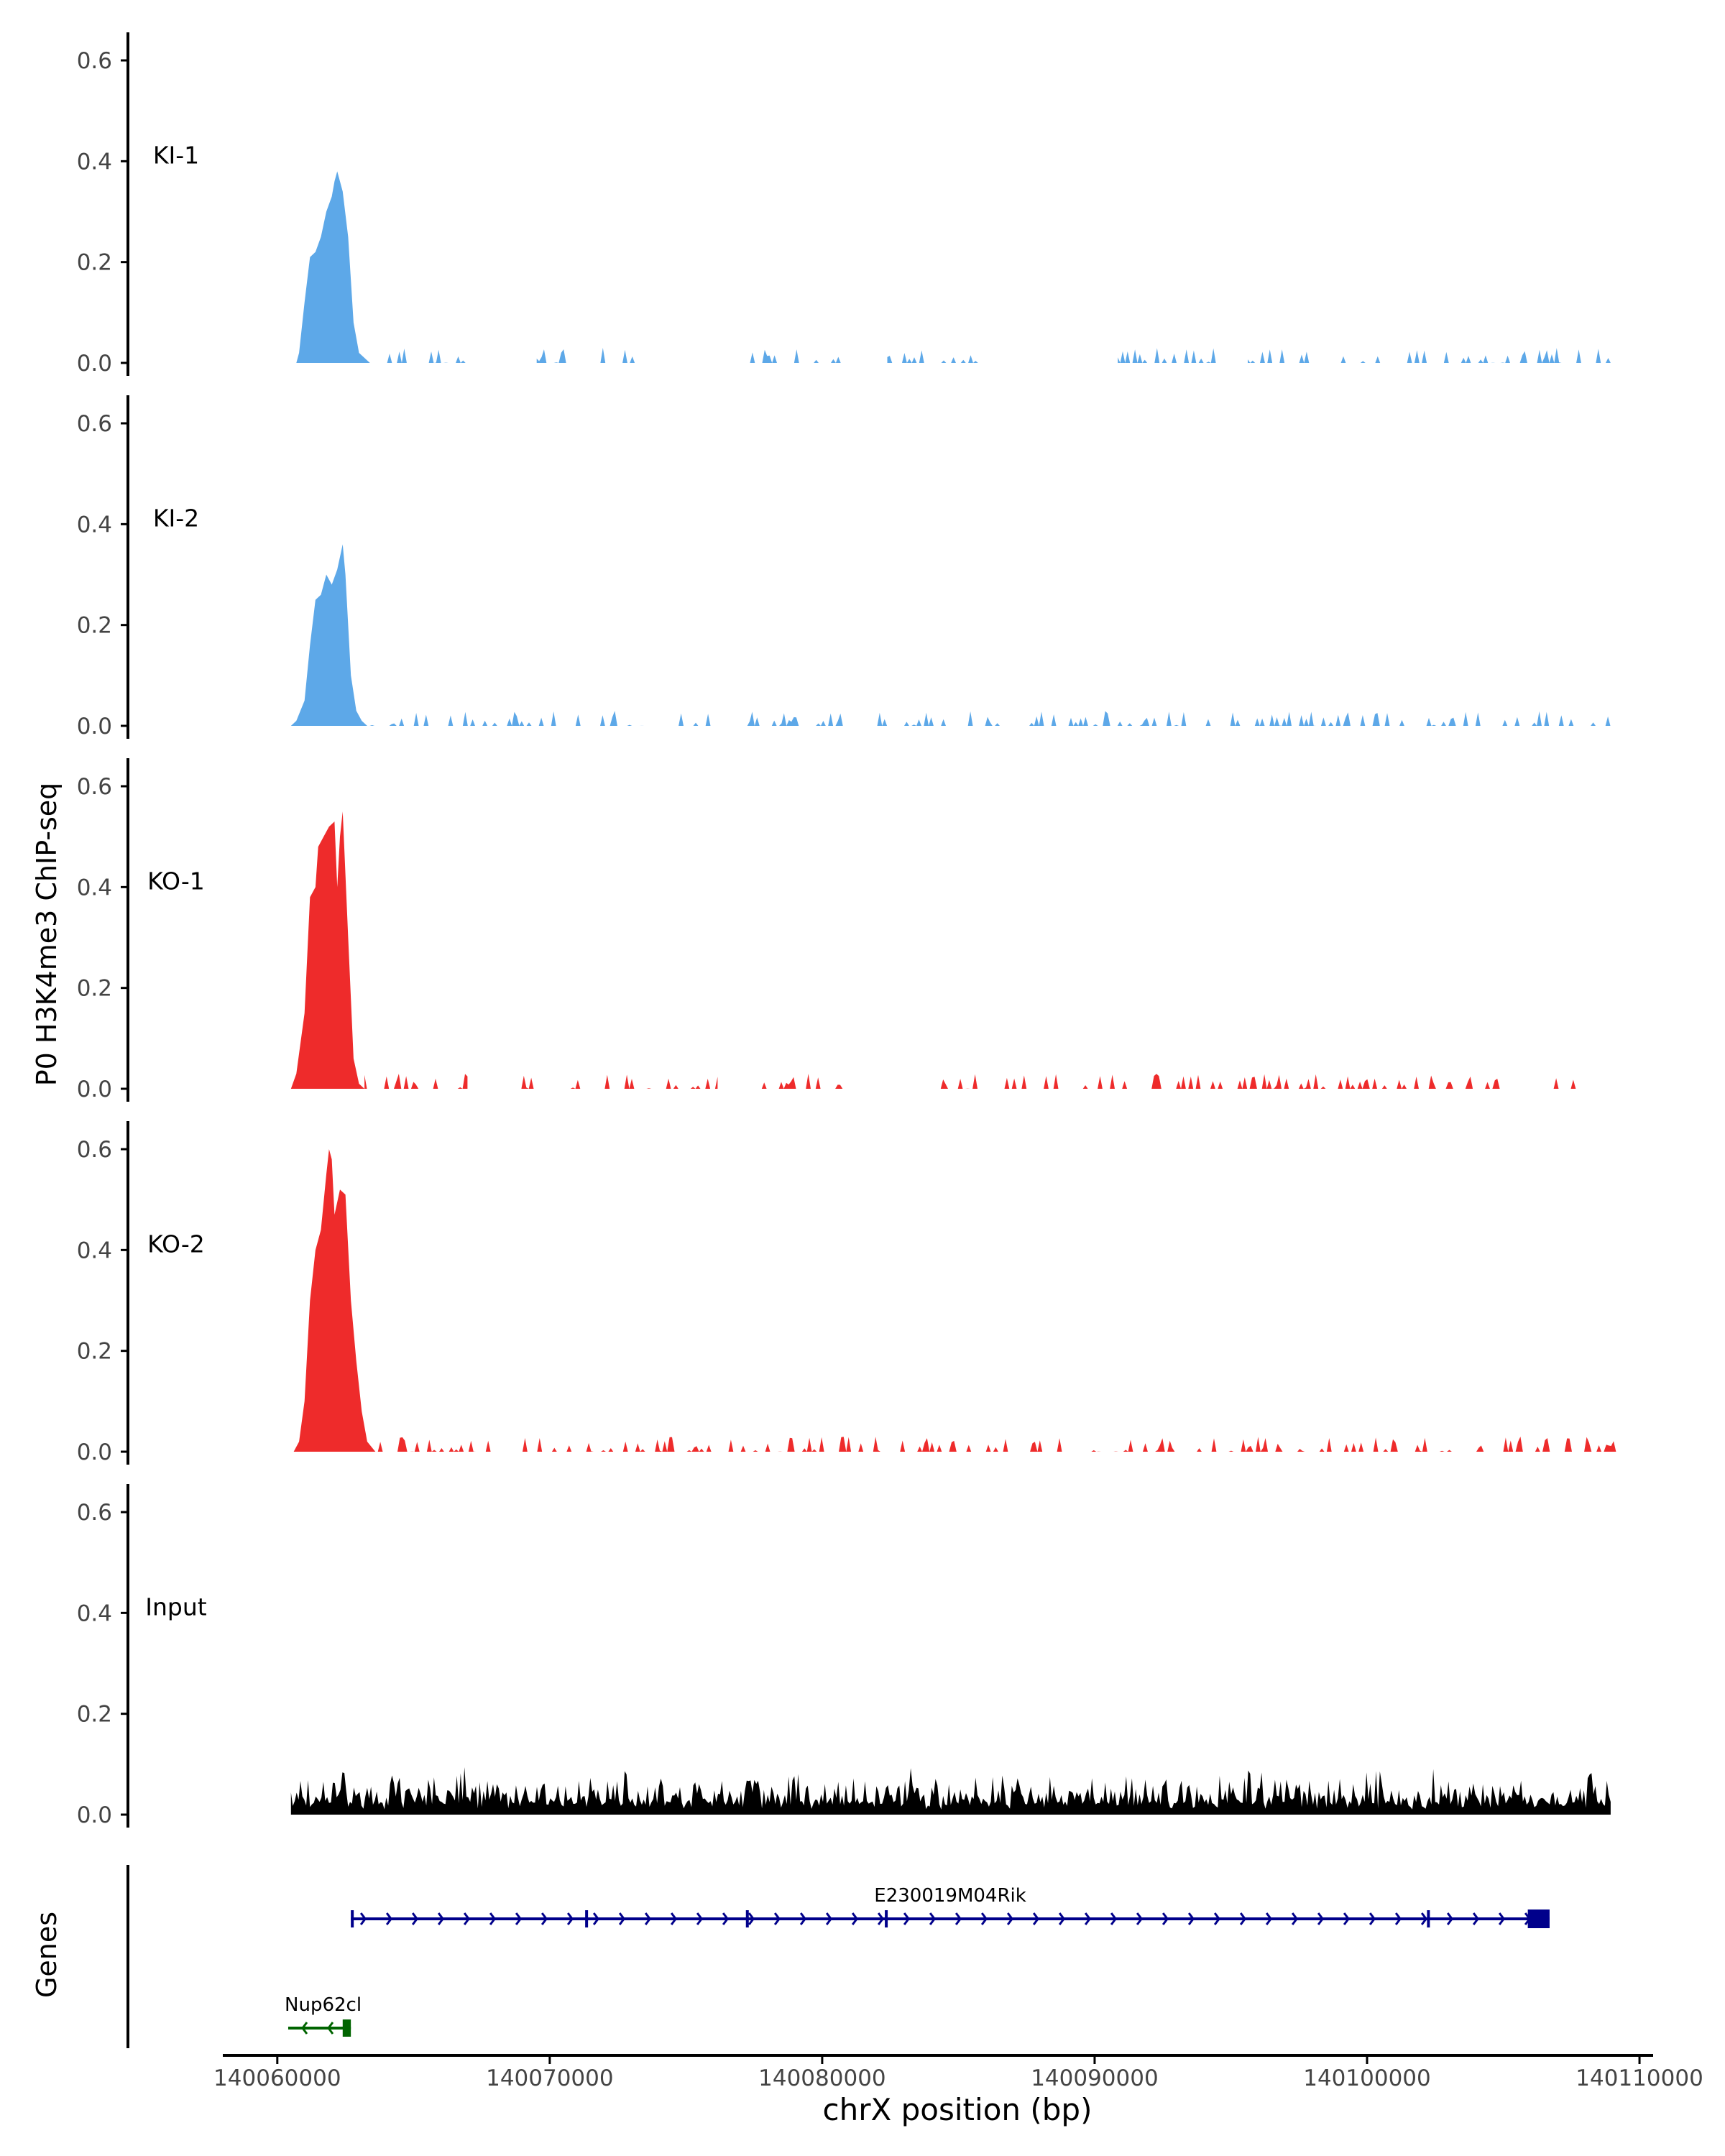 This screenshot has height=2156, width=1725. What do you see at coordinates (47, 935) in the screenshot?
I see `y-axis-title: P0 H3K4me3 ChIP-seq` at bounding box center [47, 935].